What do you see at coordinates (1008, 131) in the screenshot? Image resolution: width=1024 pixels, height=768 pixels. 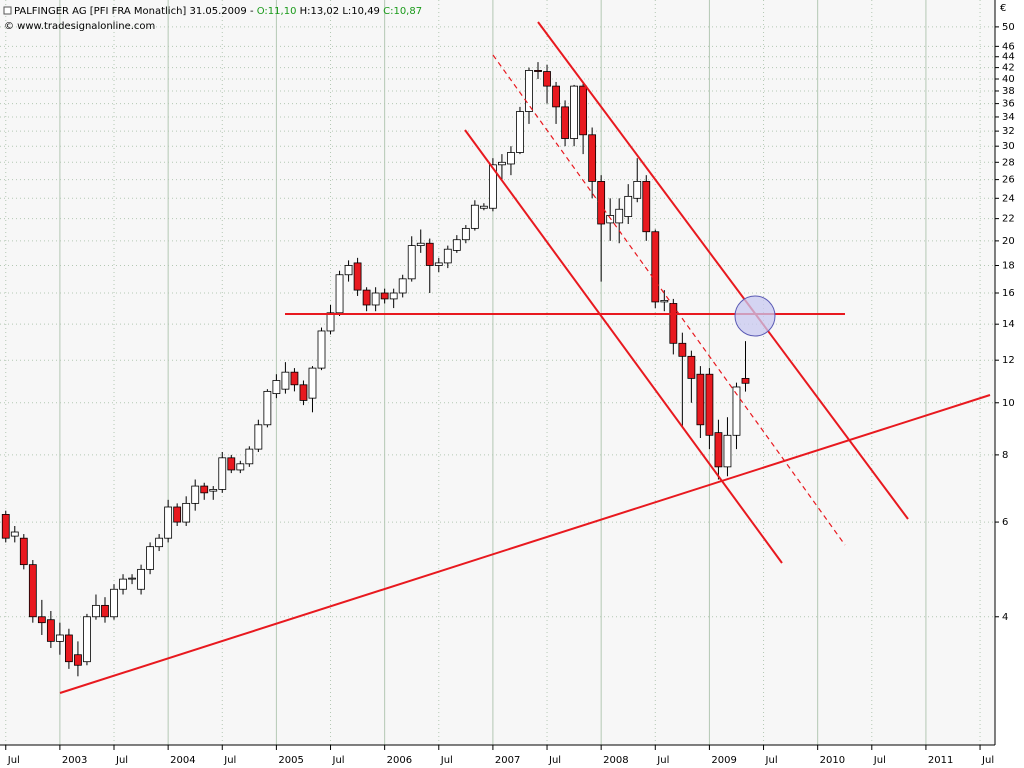 I see `y-tick-label: 32` at bounding box center [1008, 131].